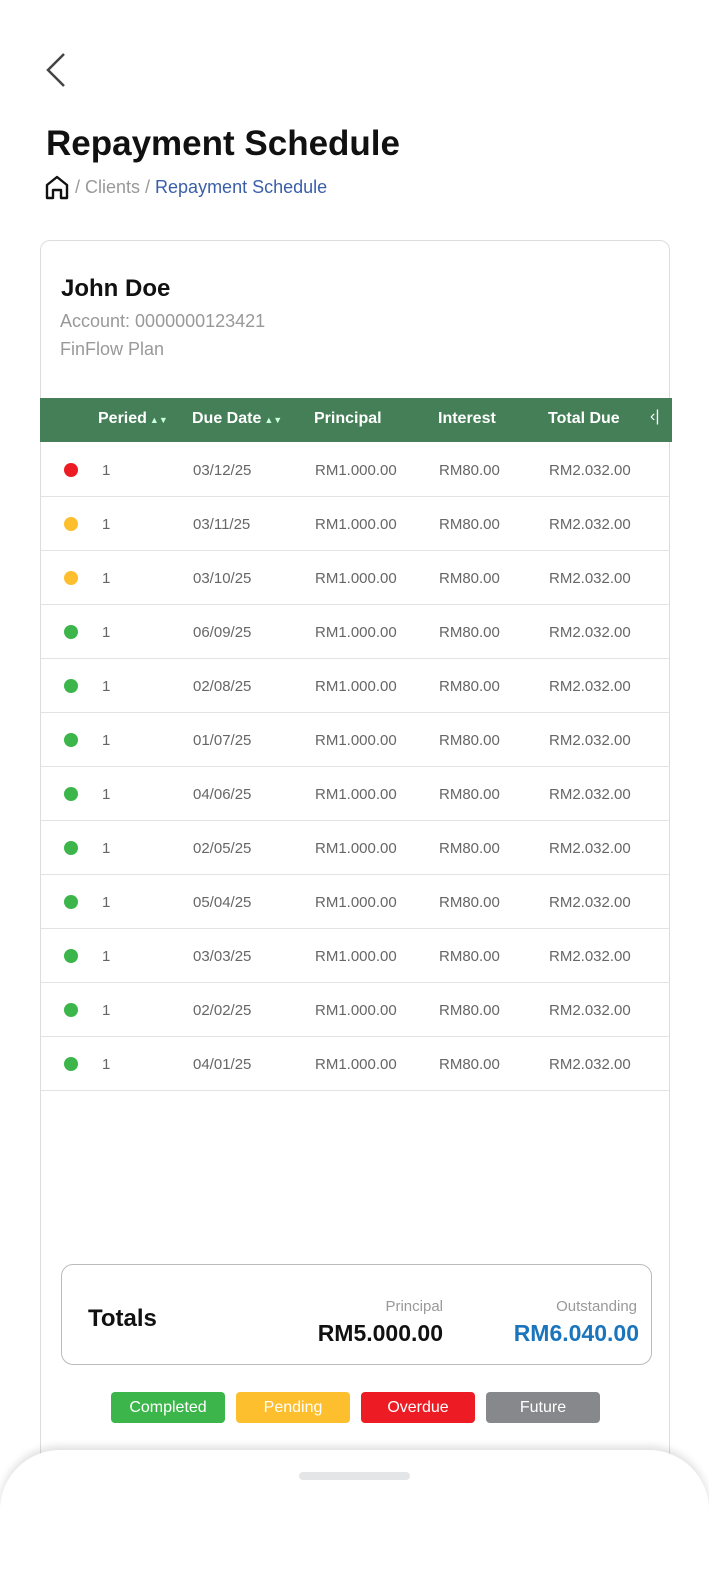  I want to click on principal-total: RM5.000.00, so click(380, 1333).